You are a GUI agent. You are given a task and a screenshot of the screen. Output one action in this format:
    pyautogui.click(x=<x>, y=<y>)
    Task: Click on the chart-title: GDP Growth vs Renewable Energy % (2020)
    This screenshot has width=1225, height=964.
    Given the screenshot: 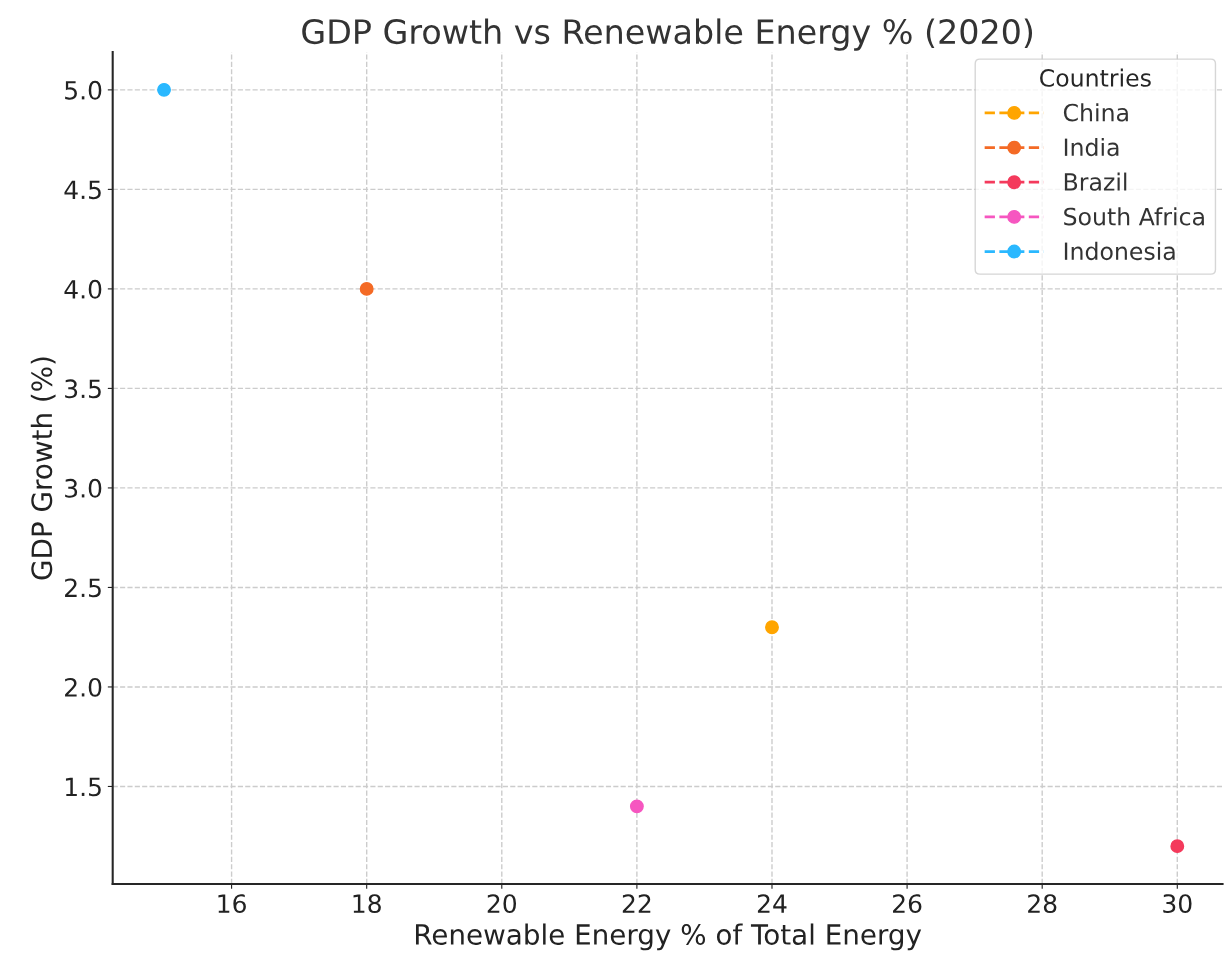 What is the action you would take?
    pyautogui.click(x=667, y=34)
    